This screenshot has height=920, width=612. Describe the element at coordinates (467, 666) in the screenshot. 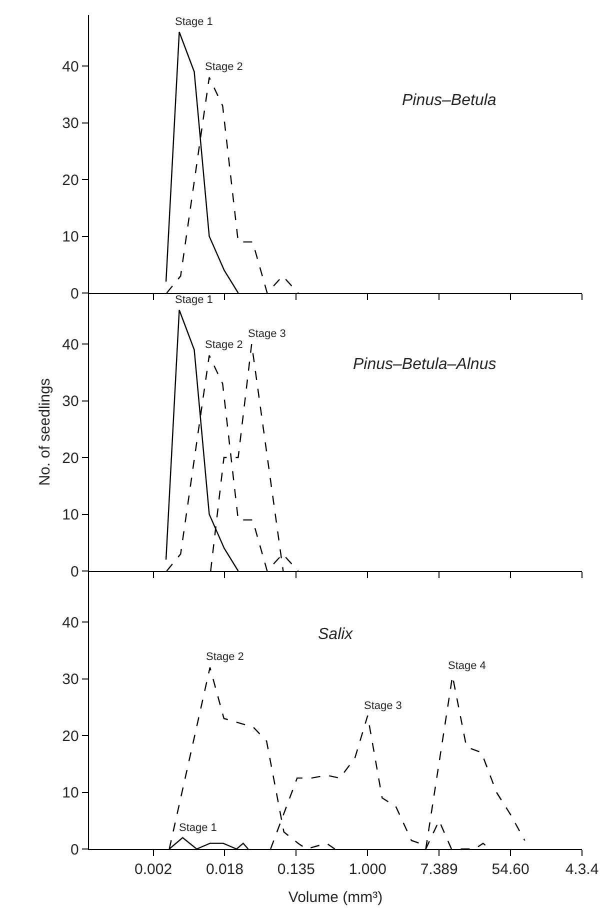

I see `annotation: Stage 4` at that location.